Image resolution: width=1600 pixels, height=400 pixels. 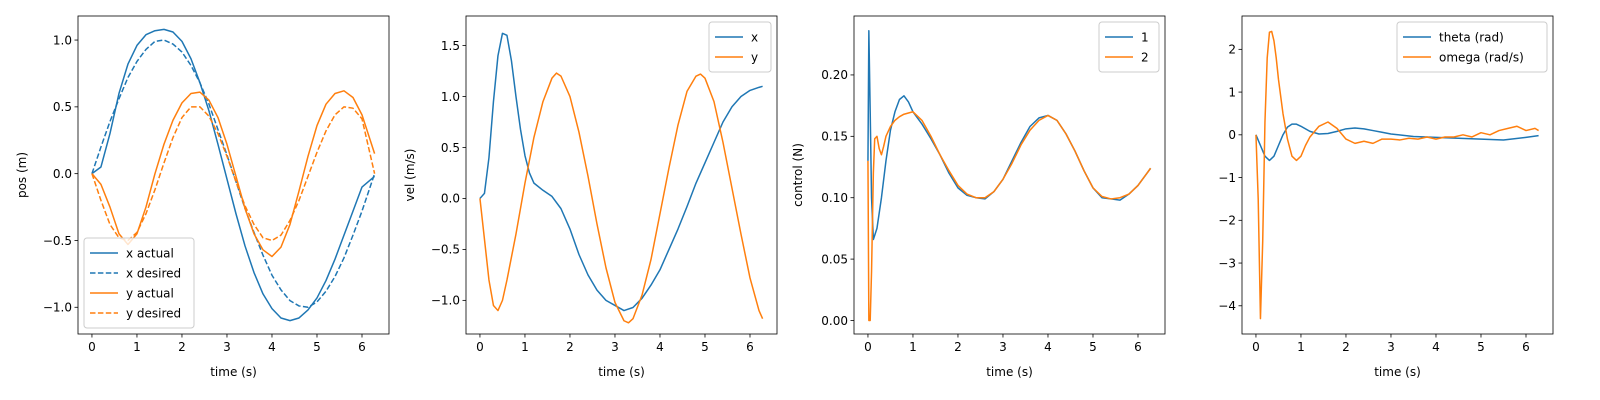 I want to click on legend-entry-label: y actual, so click(x=150, y=293).